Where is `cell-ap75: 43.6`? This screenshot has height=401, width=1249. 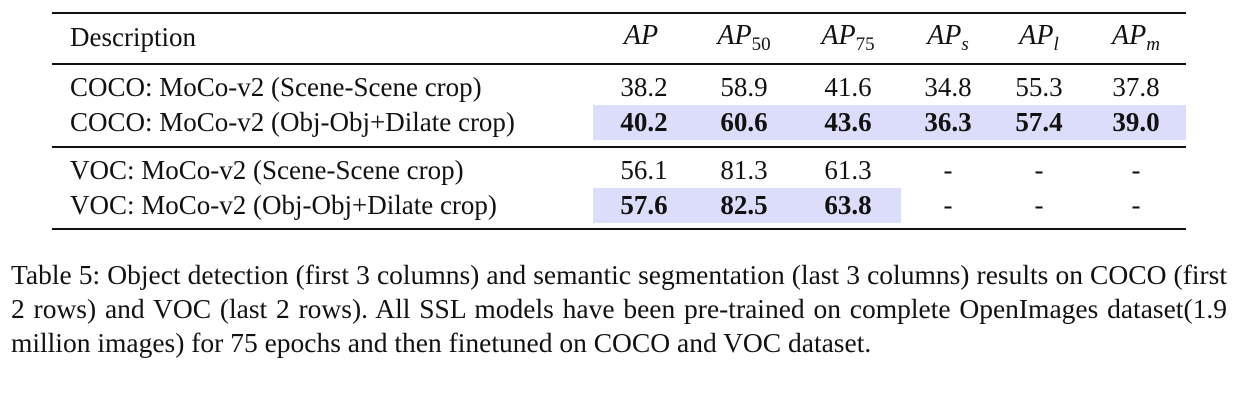
cell-ap75: 43.6 is located at coordinates (848, 122).